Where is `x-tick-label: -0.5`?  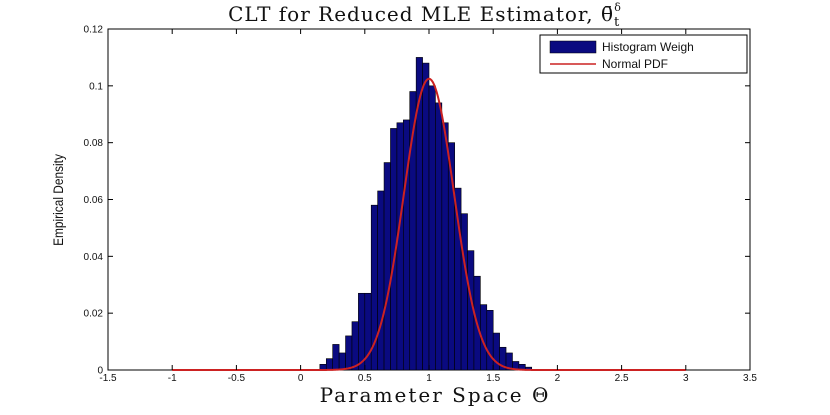
x-tick-label: -0.5 is located at coordinates (237, 378).